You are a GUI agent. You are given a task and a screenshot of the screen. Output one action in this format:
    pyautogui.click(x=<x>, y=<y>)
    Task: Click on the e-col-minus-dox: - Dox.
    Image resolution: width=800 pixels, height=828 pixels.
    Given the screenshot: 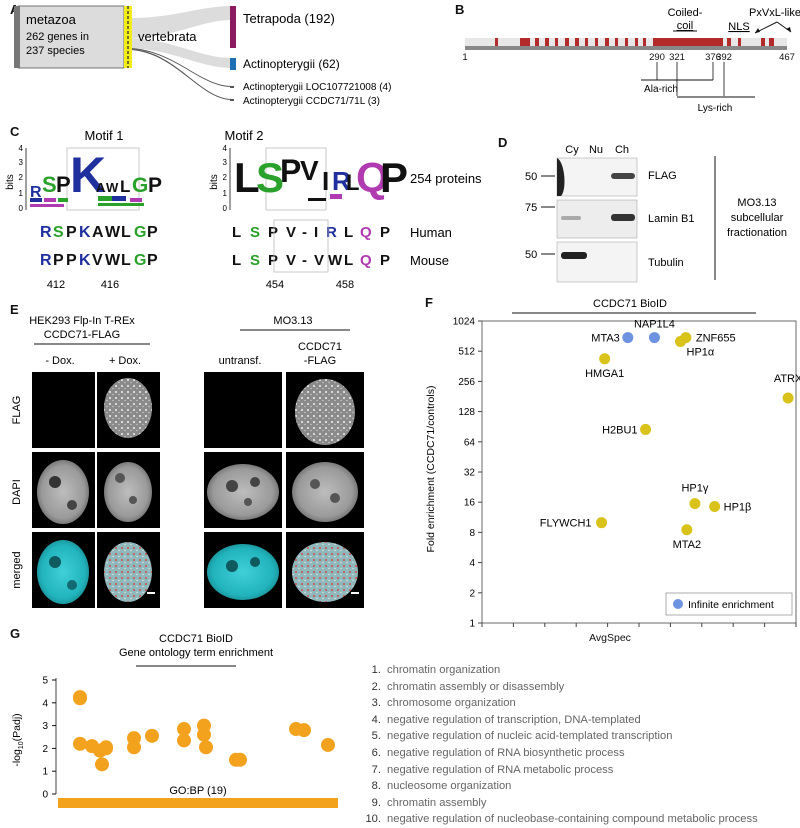 What is the action you would take?
    pyautogui.click(x=59, y=361)
    